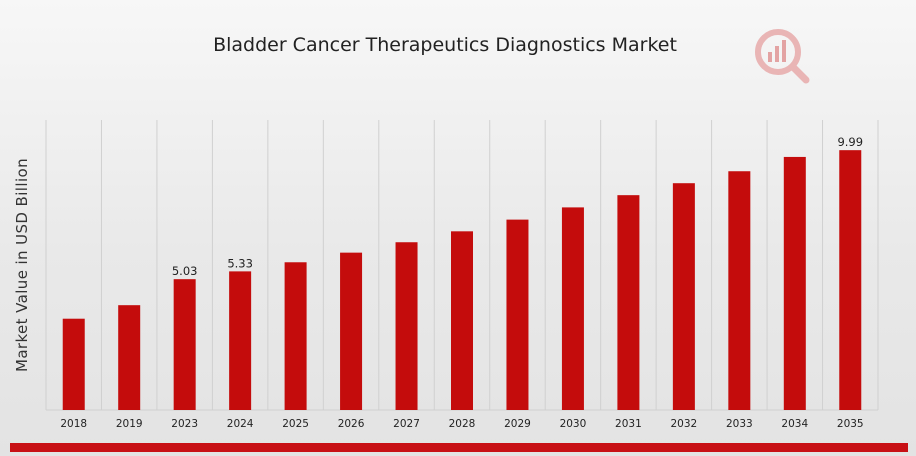  I want to click on bar-2035, so click(850, 280).